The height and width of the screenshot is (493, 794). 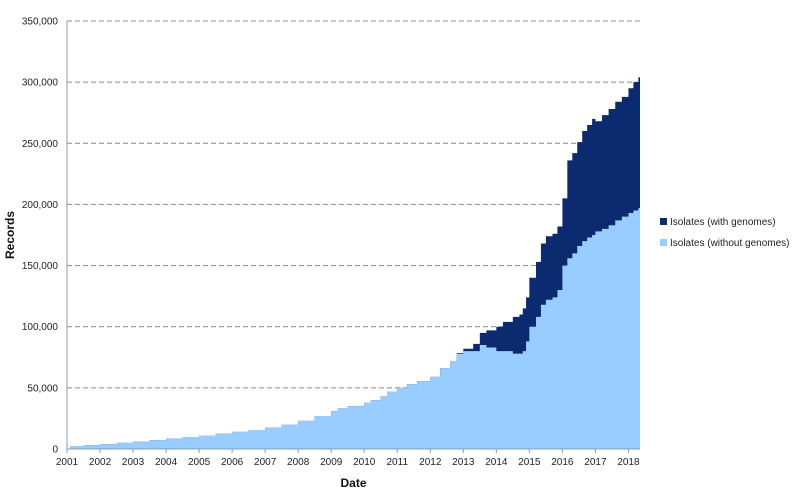 I want to click on x-tick-label: 2006, so click(x=232, y=462).